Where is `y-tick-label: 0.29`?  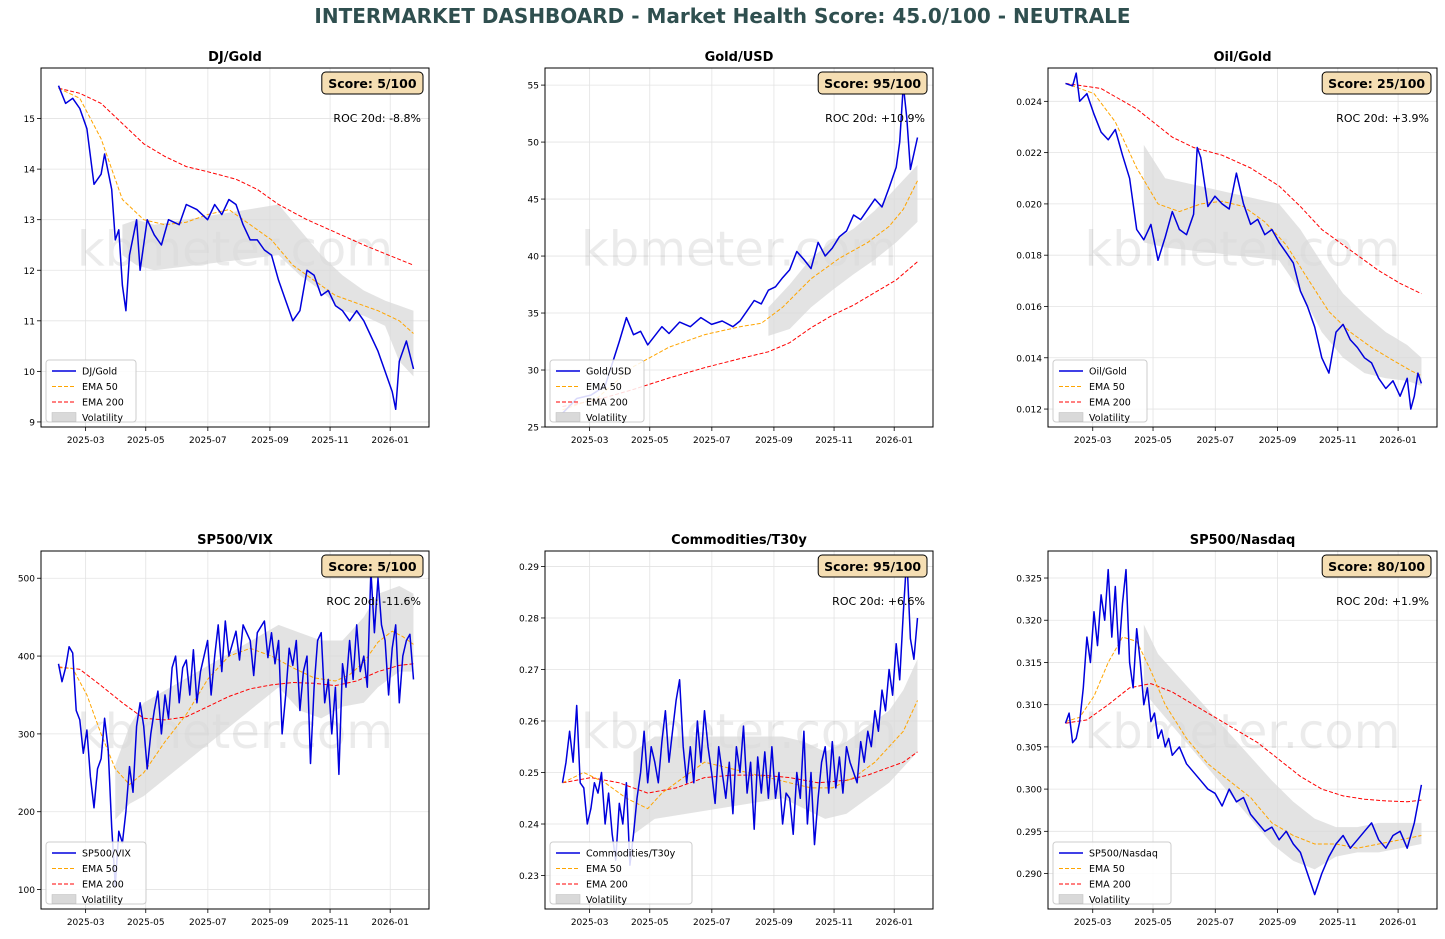 y-tick-label: 0.29 is located at coordinates (529, 568).